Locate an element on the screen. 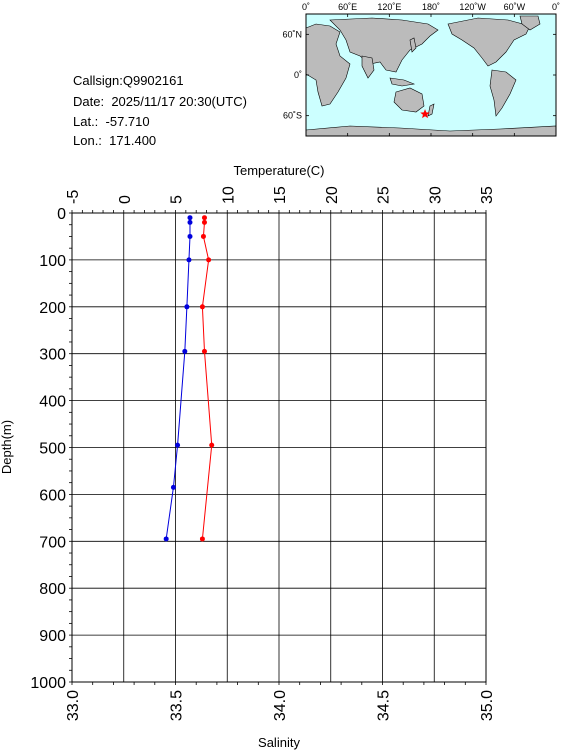 Image resolution: width=564 pixels, height=751 pixels. depth-tick-label: 800 is located at coordinates (52, 589).